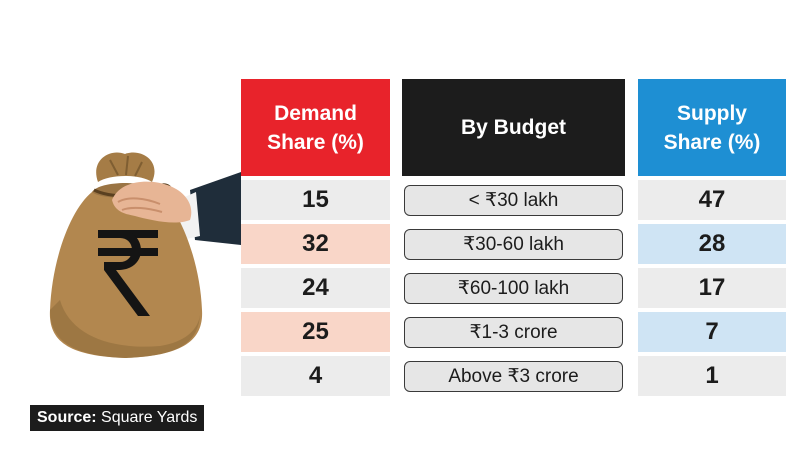  I want to click on demand-share-column: Demand Share (%) 15 32 24 25 4, so click(315, 237).